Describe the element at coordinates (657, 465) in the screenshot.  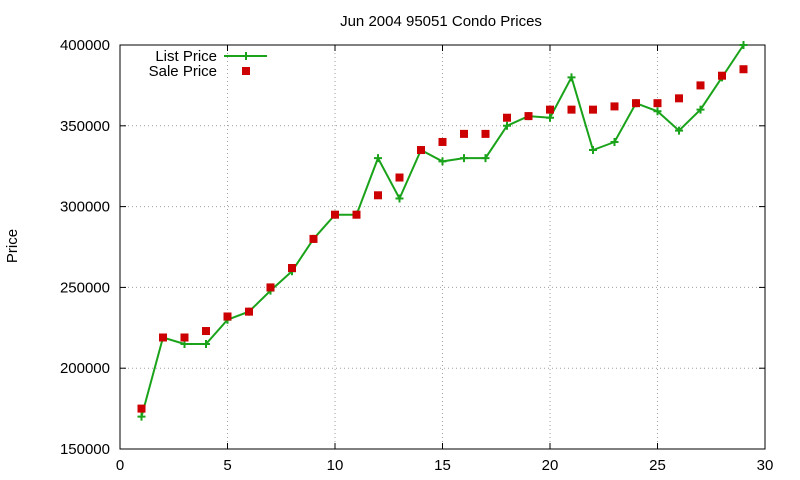
I see `x-tick-label: 25` at that location.